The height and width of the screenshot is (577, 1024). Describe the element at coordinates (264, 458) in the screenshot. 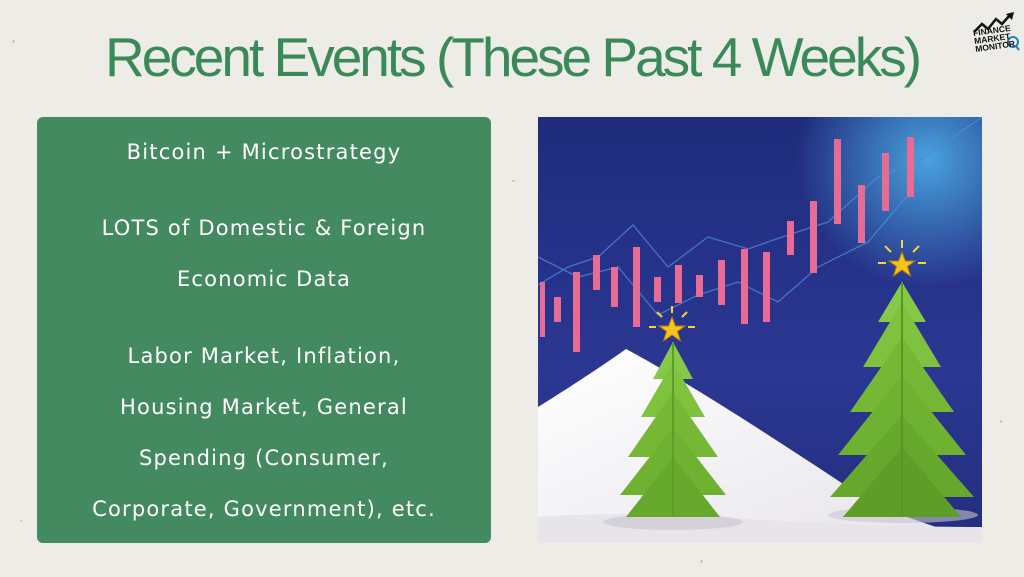

I see `event-line: Spending (Consumer,` at that location.